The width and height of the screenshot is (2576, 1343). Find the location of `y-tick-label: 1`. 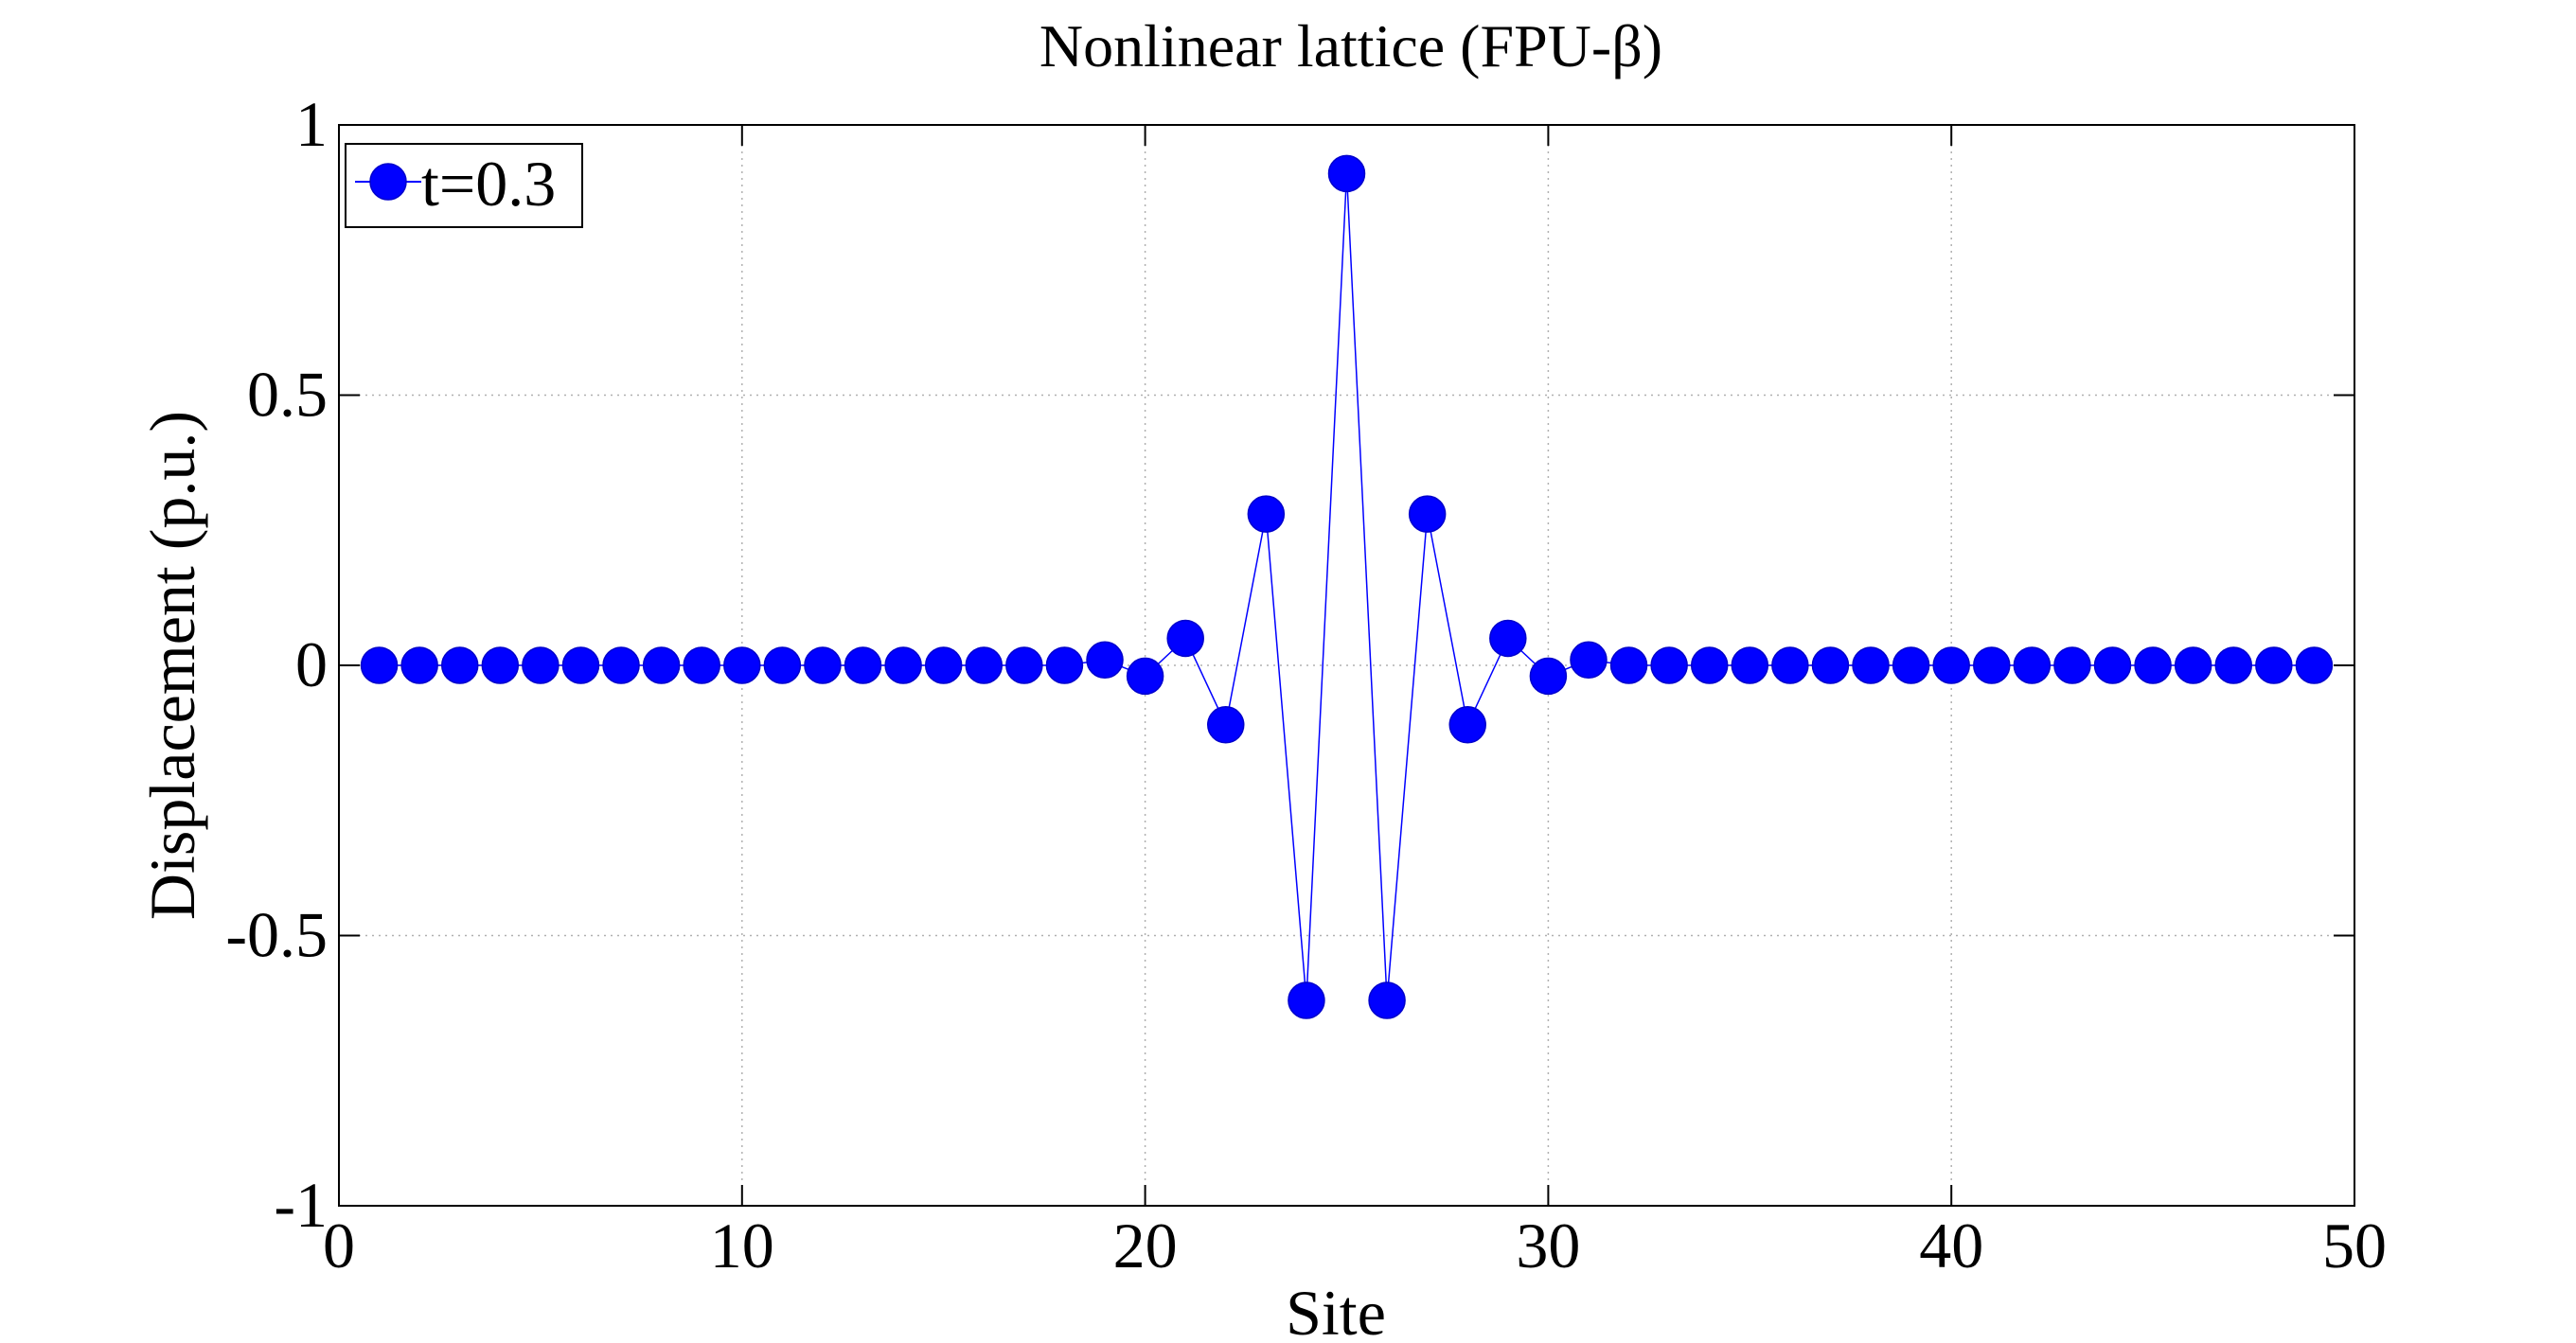

y-tick-label: 1 is located at coordinates (311, 124).